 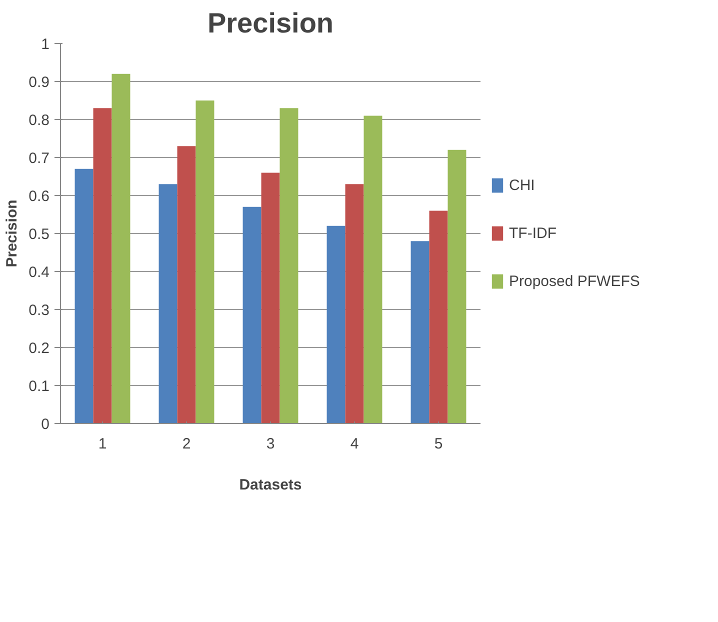 I want to click on x-tick-label: 2, so click(x=186, y=444).